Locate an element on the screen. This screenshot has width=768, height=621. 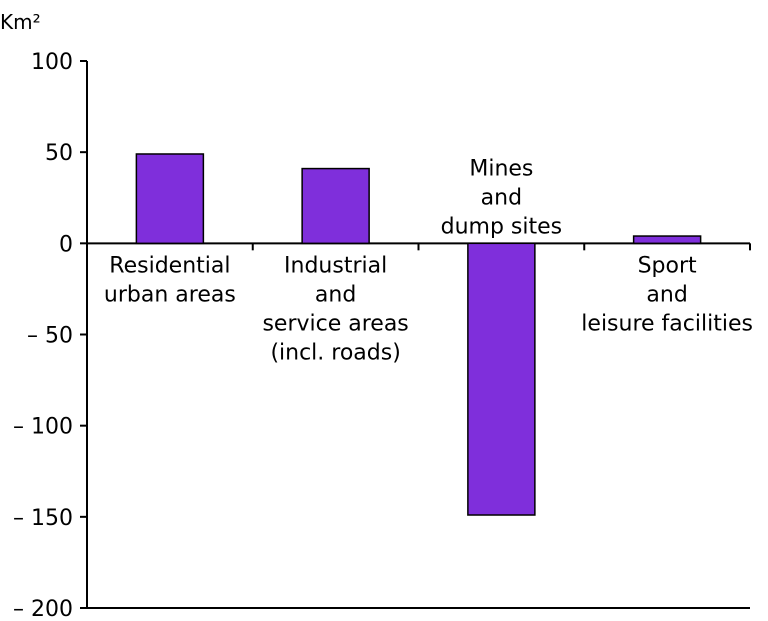
y-tick-label: – 150 is located at coordinates (43, 518).